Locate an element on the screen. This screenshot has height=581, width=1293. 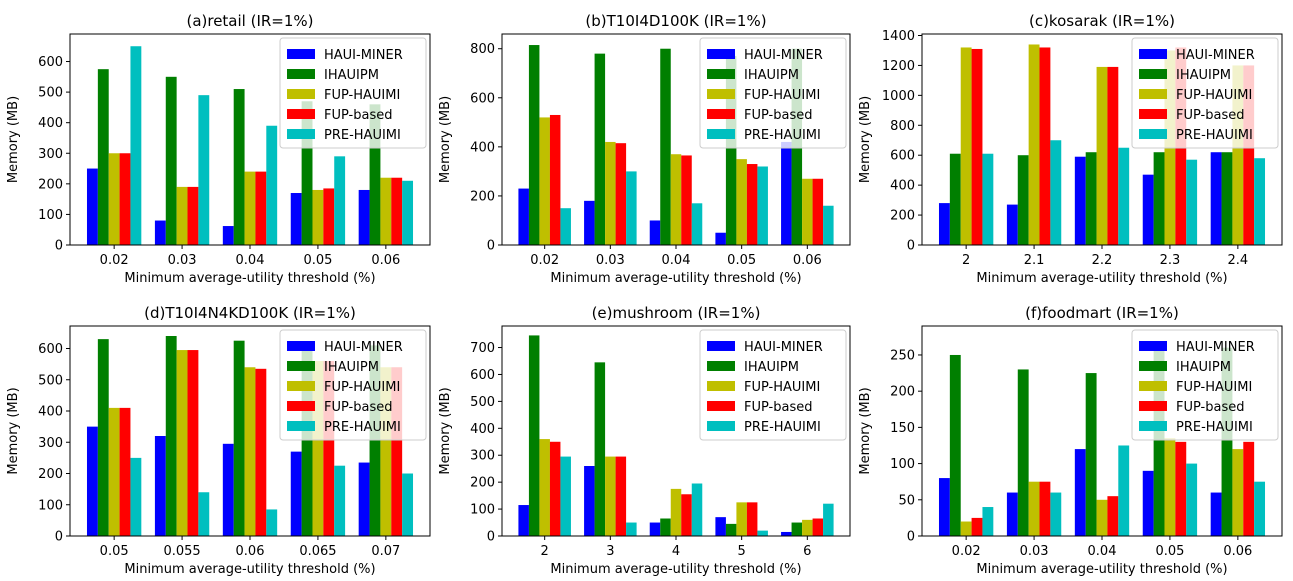
bar-fup-based-2.2 is located at coordinates (1113, 155).